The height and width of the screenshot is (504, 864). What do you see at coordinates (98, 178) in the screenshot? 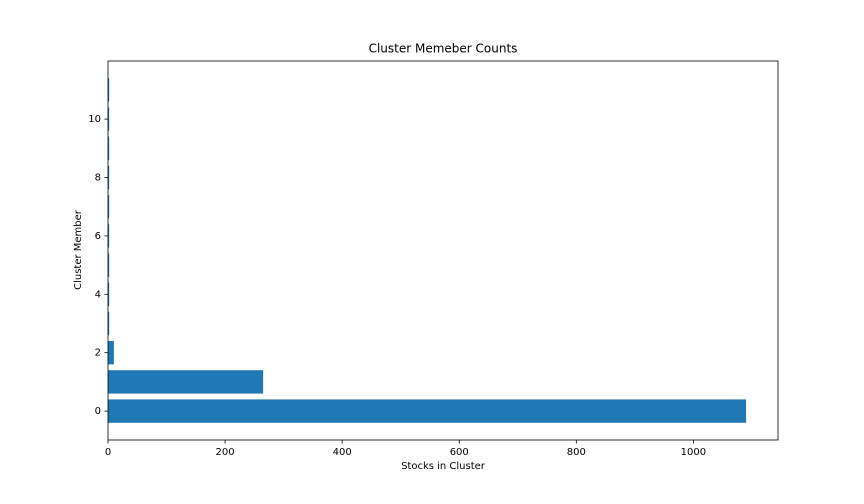
I see `y-tick-label: 8` at bounding box center [98, 178].